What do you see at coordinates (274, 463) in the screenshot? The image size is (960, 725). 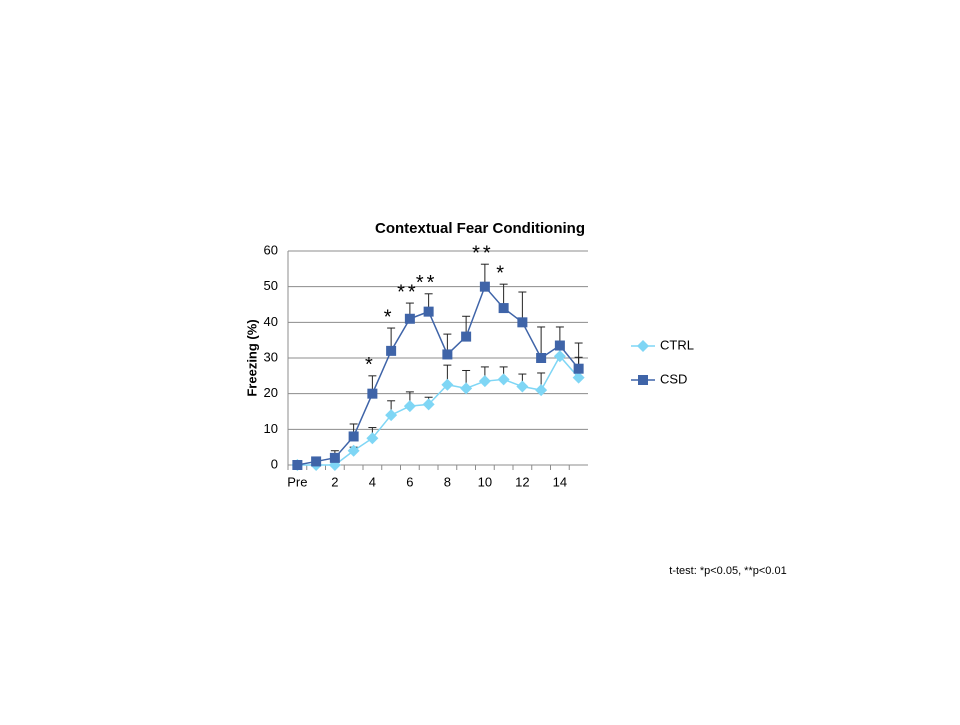 I see `y-tick-label: 0` at bounding box center [274, 463].